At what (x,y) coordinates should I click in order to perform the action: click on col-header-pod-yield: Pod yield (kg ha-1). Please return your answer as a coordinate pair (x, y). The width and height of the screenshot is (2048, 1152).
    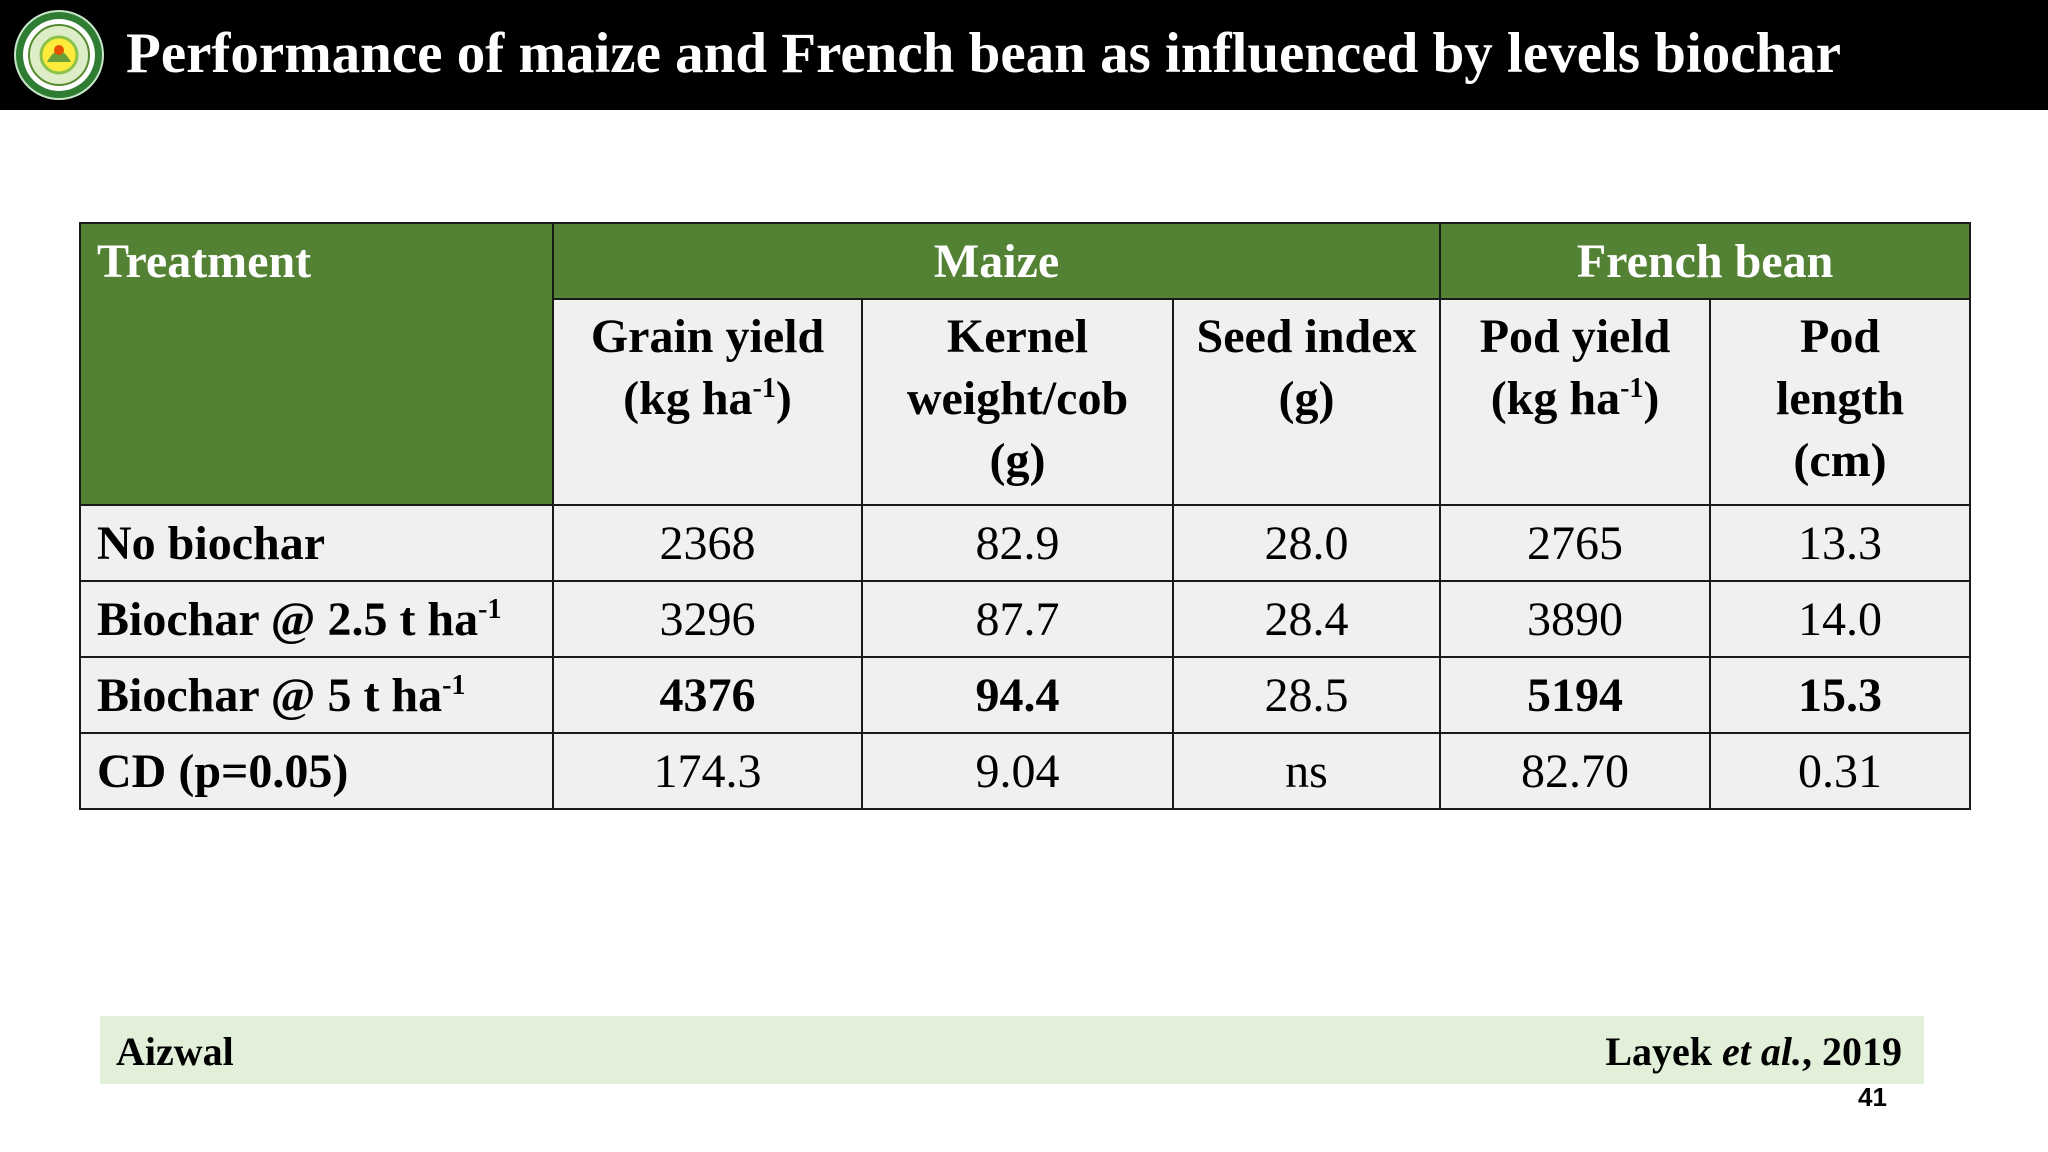
    Looking at the image, I should click on (1575, 402).